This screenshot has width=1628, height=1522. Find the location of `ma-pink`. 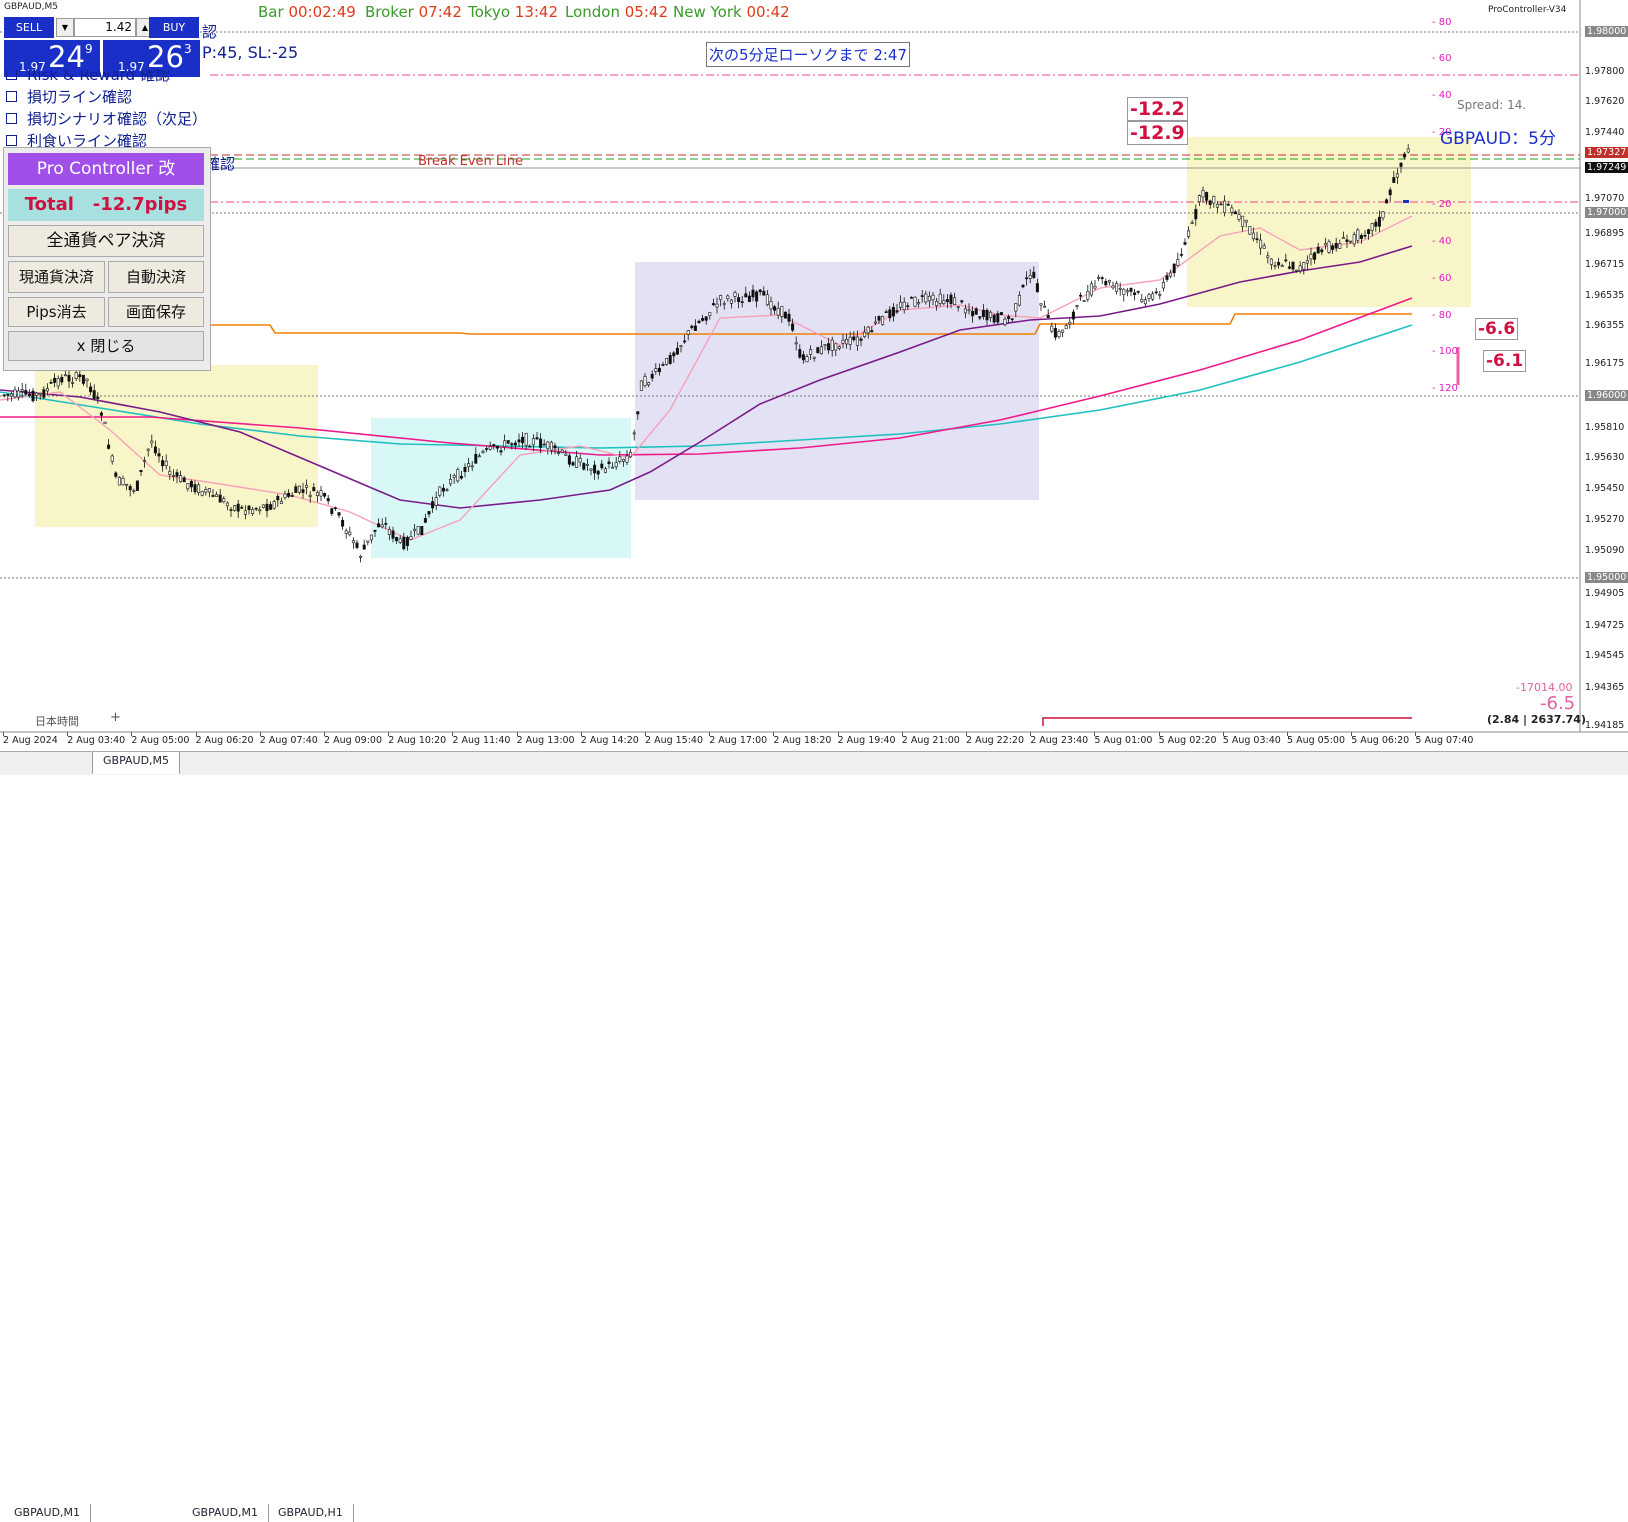

ma-pink is located at coordinates (706, 376).